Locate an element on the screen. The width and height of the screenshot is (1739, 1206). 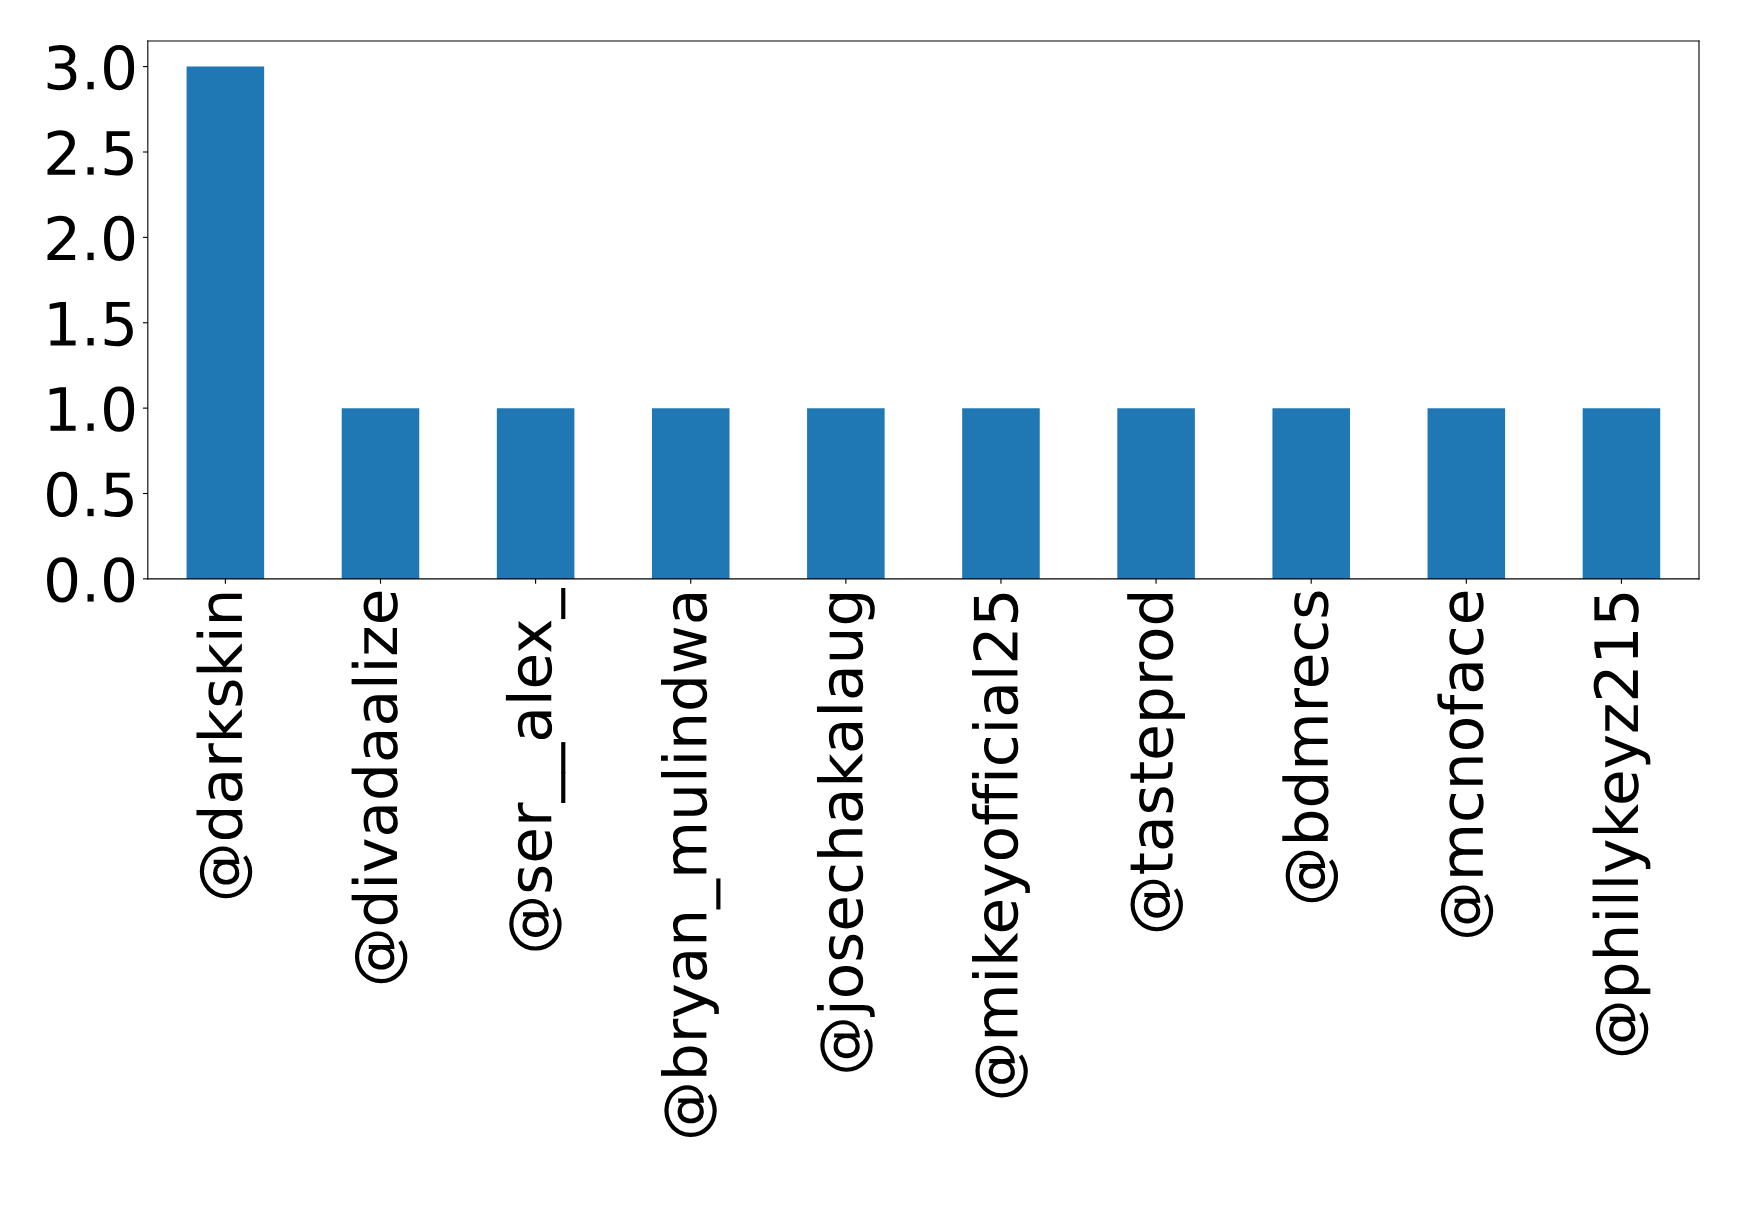
y-tick-label: 2.0 is located at coordinates (91, 238).